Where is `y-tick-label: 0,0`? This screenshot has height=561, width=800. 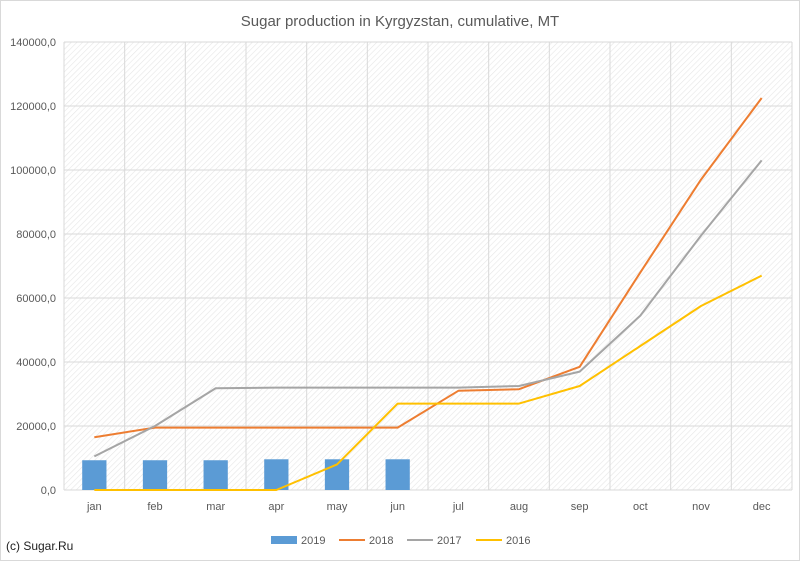 y-tick-label: 0,0 is located at coordinates (48, 491).